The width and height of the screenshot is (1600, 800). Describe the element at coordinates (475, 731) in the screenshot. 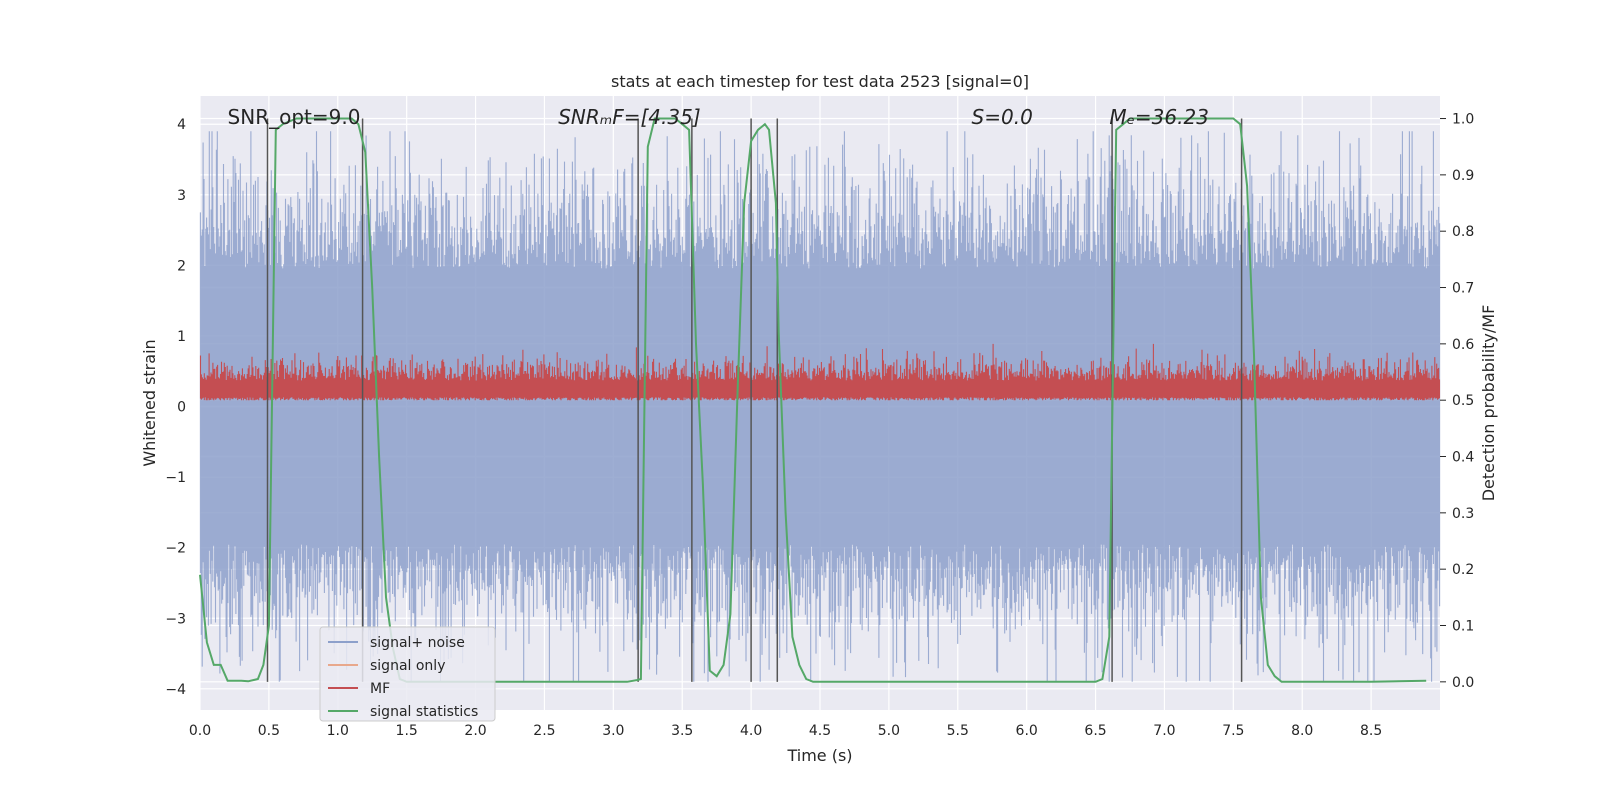

I see `x-tick-label: 2.0` at that location.